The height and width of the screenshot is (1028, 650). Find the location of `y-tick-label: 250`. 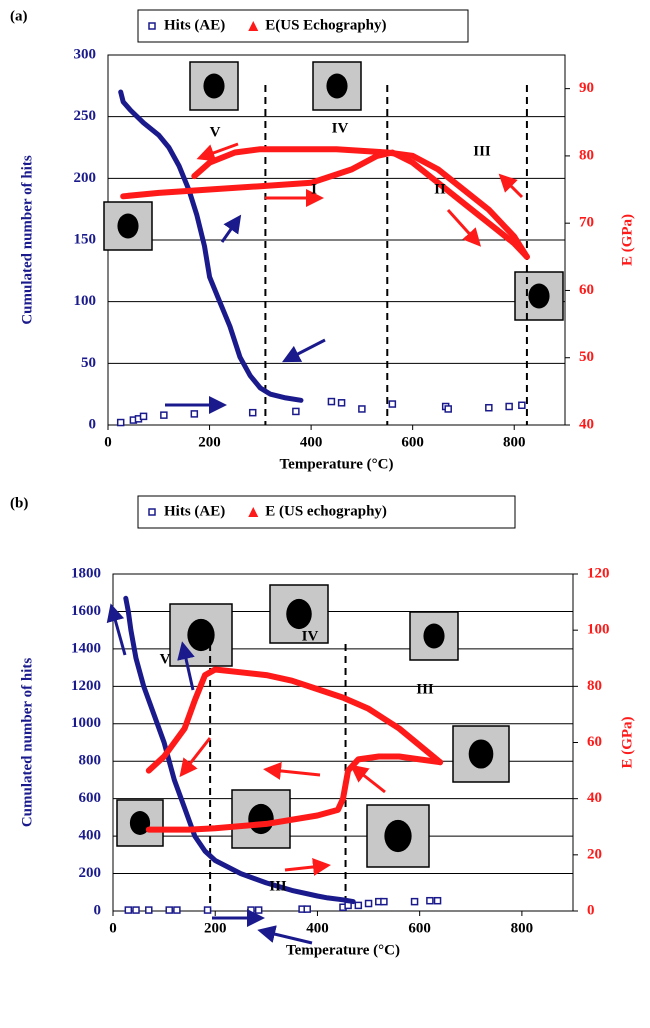

y-tick-label: 250 is located at coordinates (85, 116).